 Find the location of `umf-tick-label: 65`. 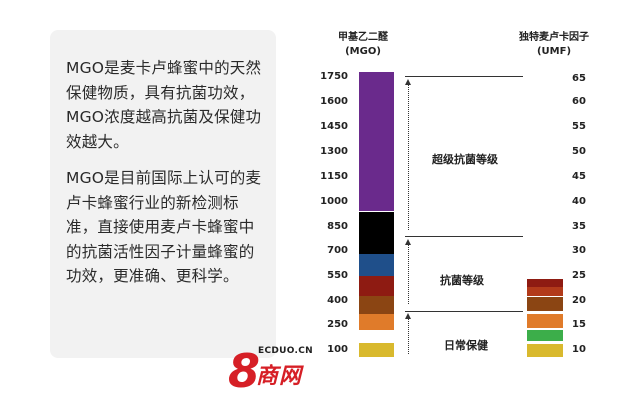

umf-tick-label: 65 is located at coordinates (579, 78).